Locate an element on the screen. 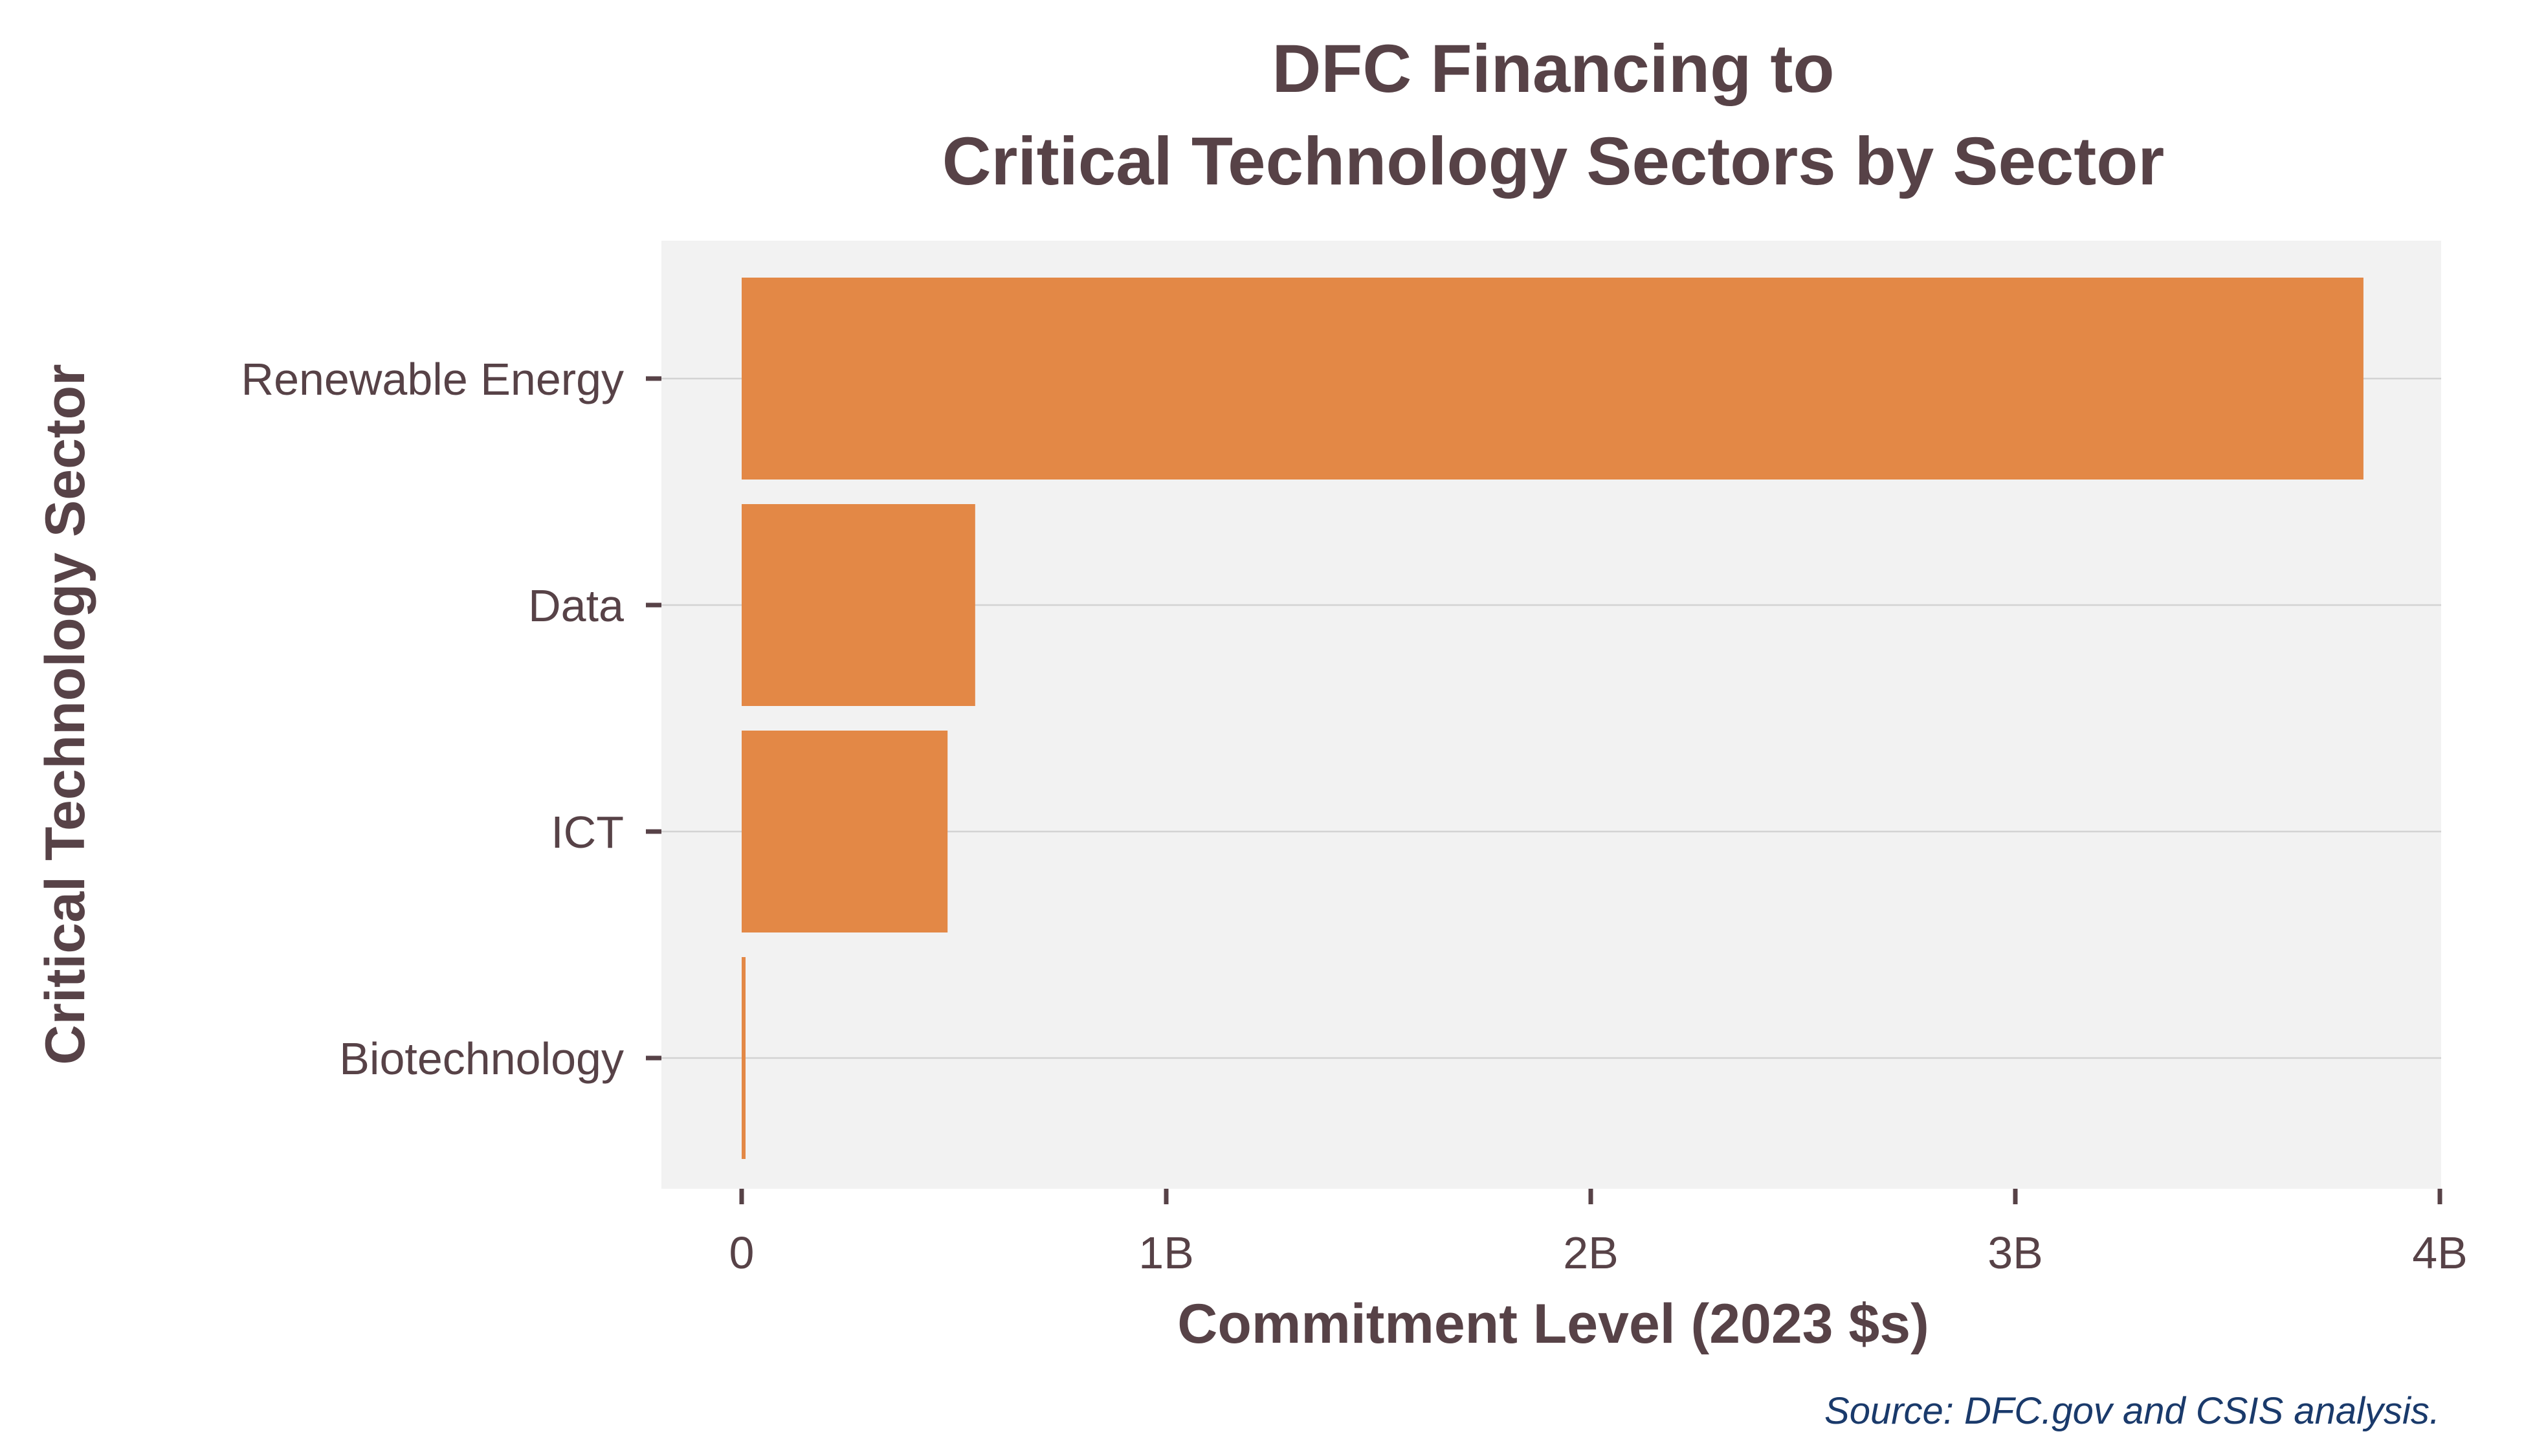 The width and height of the screenshot is (2524, 1456). y-tick-label: Biotechnology is located at coordinates (481, 1058).